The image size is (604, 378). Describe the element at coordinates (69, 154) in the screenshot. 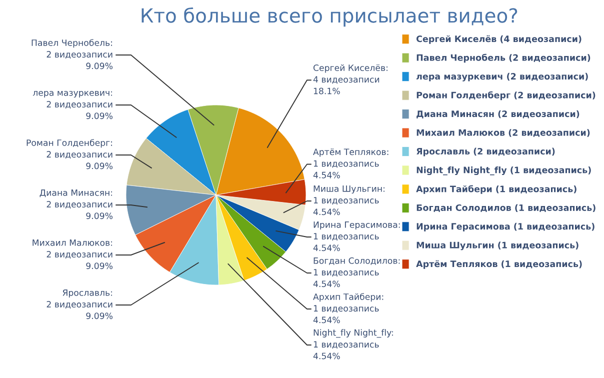

I see `text: Роман Голденберг: 2 видеозаписи 9.09%` at that location.